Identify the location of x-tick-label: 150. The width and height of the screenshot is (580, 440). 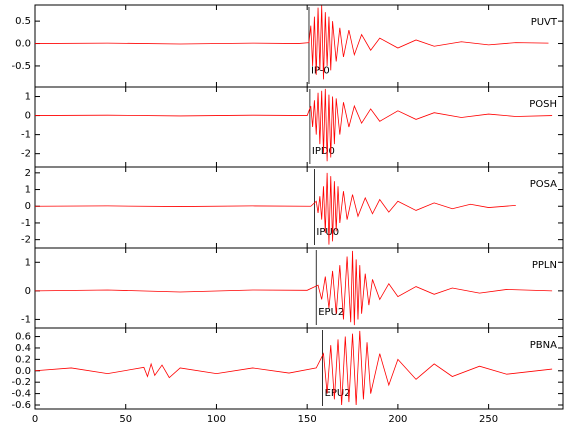
(307, 419).